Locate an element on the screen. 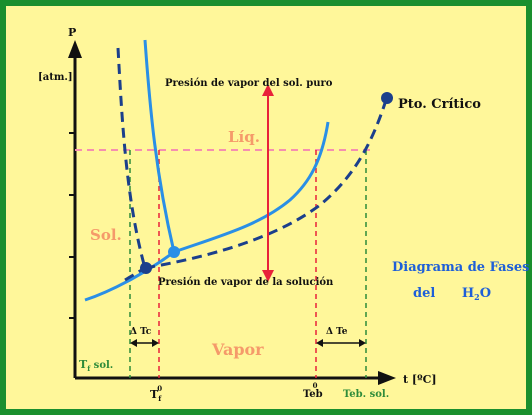 This screenshot has width=532, height=415. region-solid: Sol. is located at coordinates (106, 235).